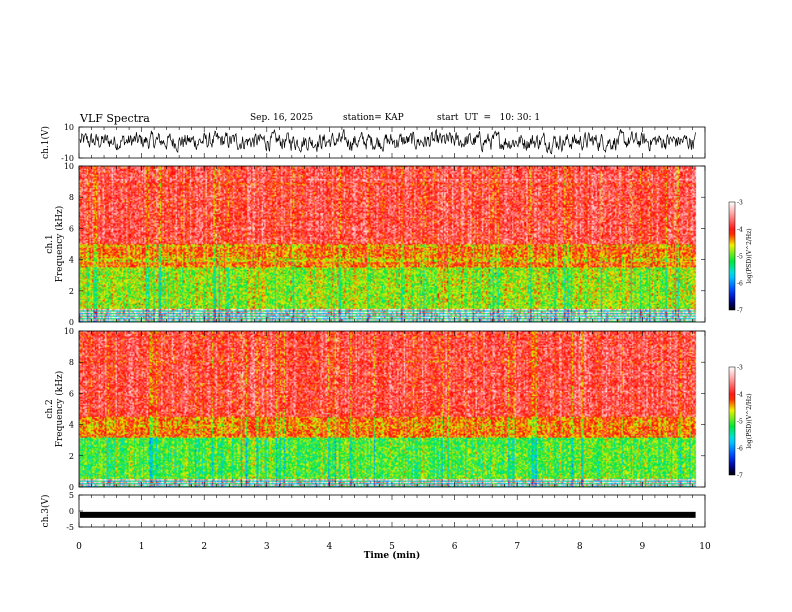 This screenshot has width=792, height=612. What do you see at coordinates (330, 547) in the screenshot?
I see `x-tick-label: 4` at bounding box center [330, 547].